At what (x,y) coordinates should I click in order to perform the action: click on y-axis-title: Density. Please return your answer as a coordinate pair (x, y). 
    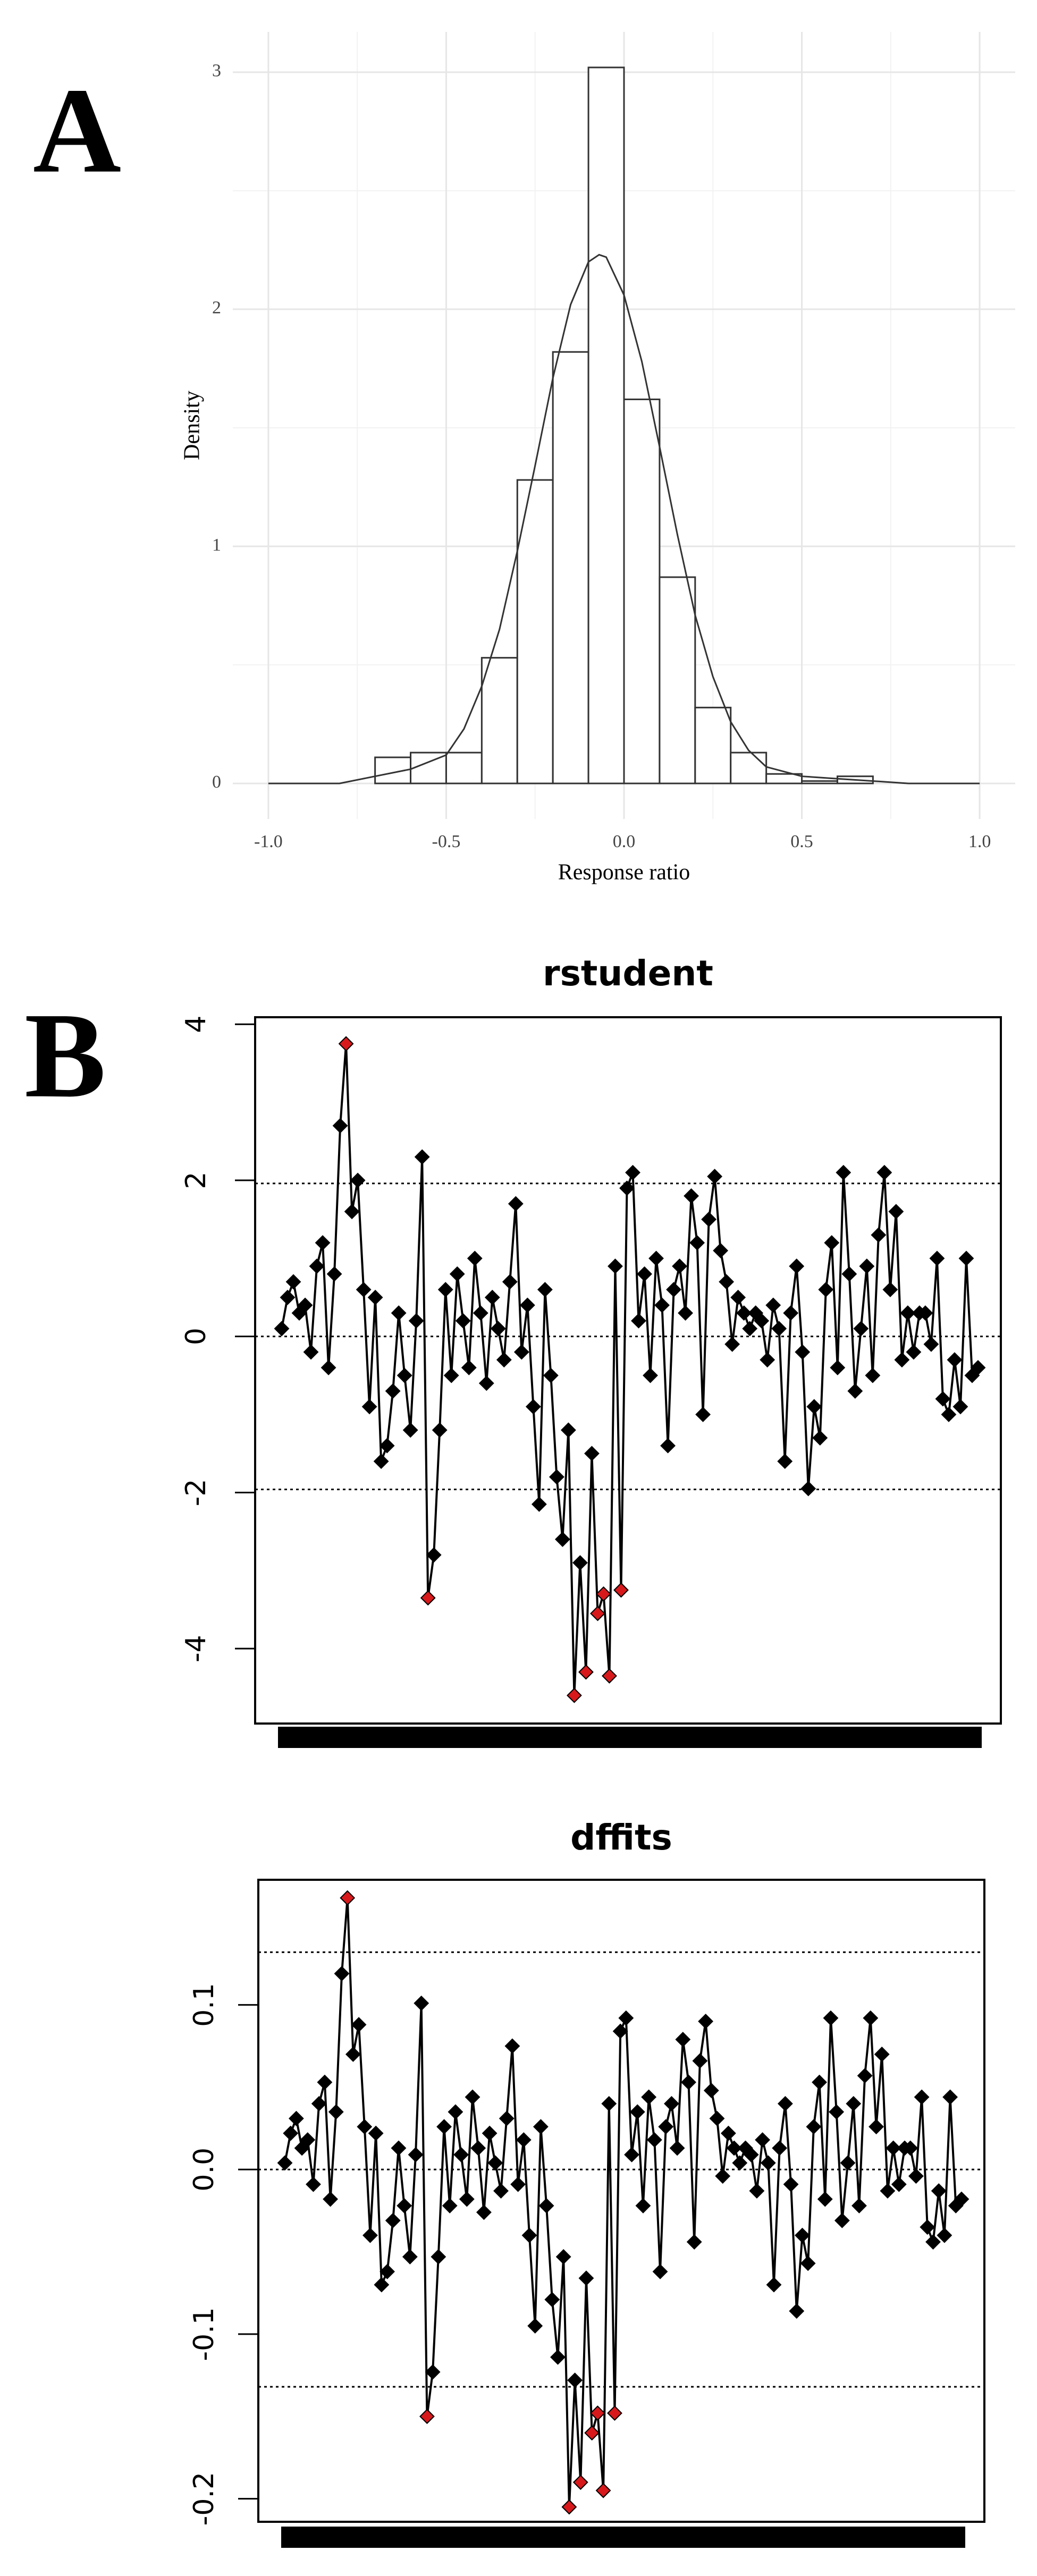
    Looking at the image, I should click on (192, 425).